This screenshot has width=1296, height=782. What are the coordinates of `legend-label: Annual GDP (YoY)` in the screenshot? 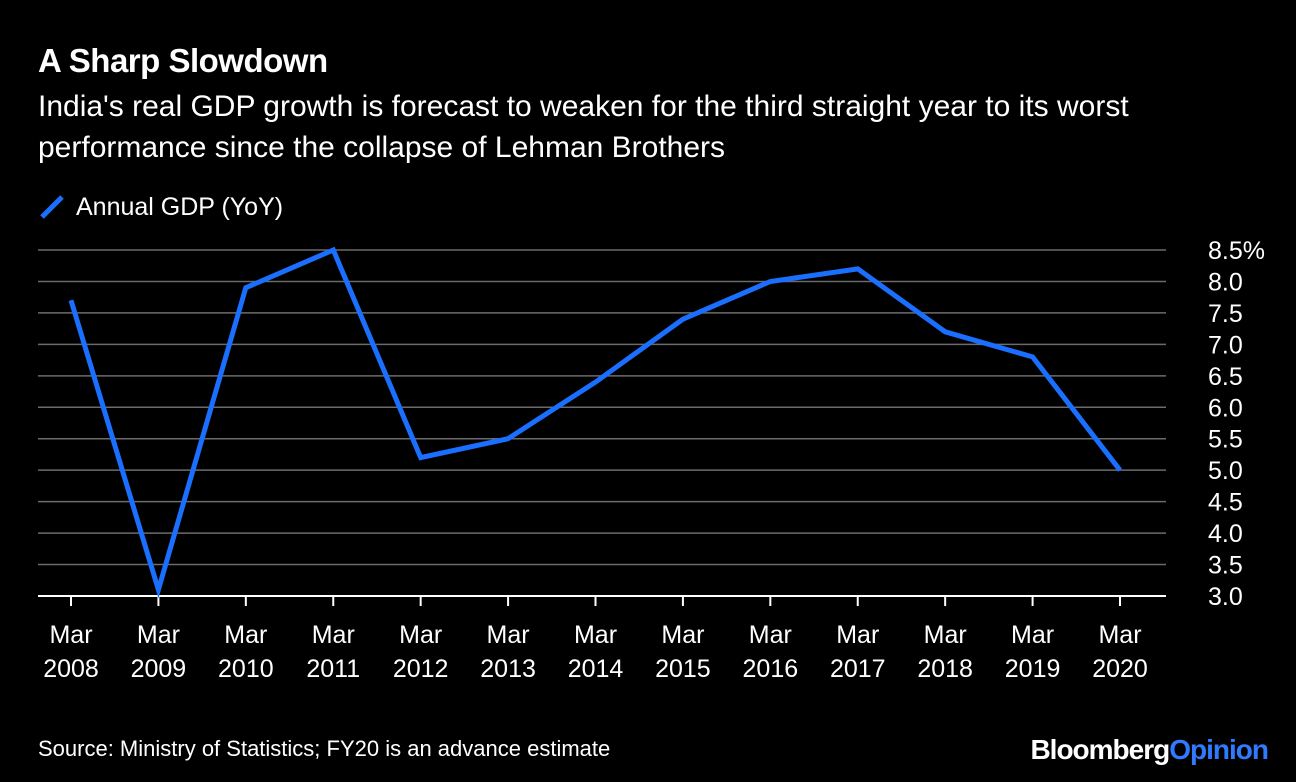 It's located at (180, 206).